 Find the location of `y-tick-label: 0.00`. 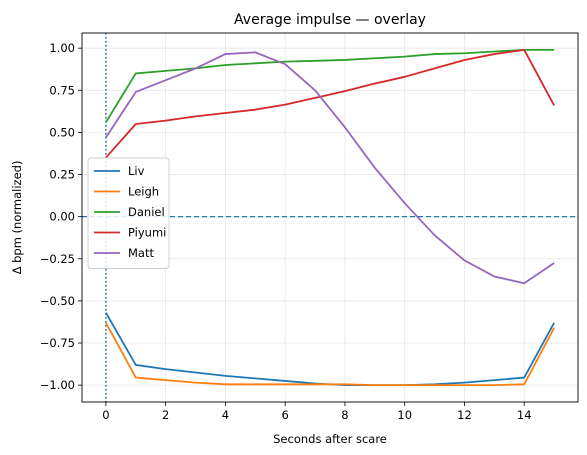

y-tick-label: 0.00 is located at coordinates (62, 217).